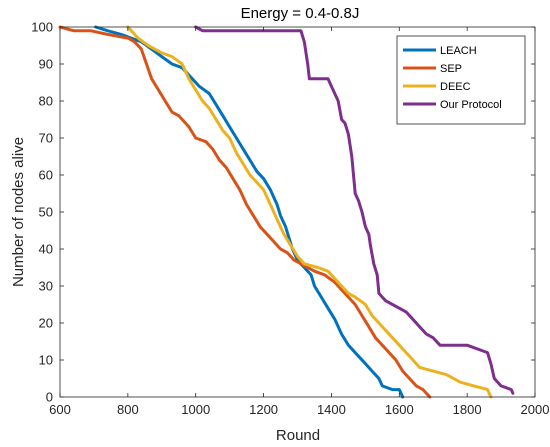 Image resolution: width=550 pixels, height=447 pixels. I want to click on x-tick-label: 2000, so click(535, 409).